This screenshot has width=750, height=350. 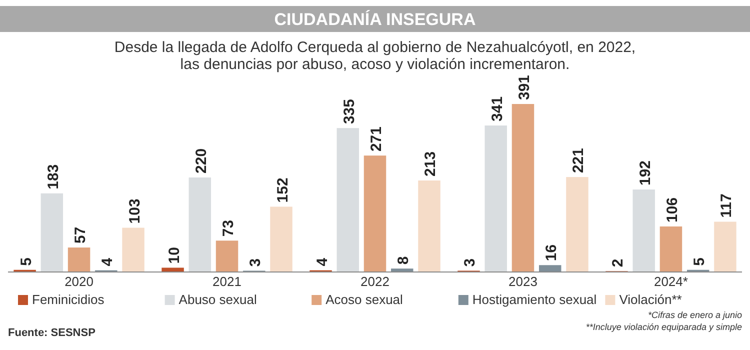 I want to click on data-label: 192, so click(x=645, y=173).